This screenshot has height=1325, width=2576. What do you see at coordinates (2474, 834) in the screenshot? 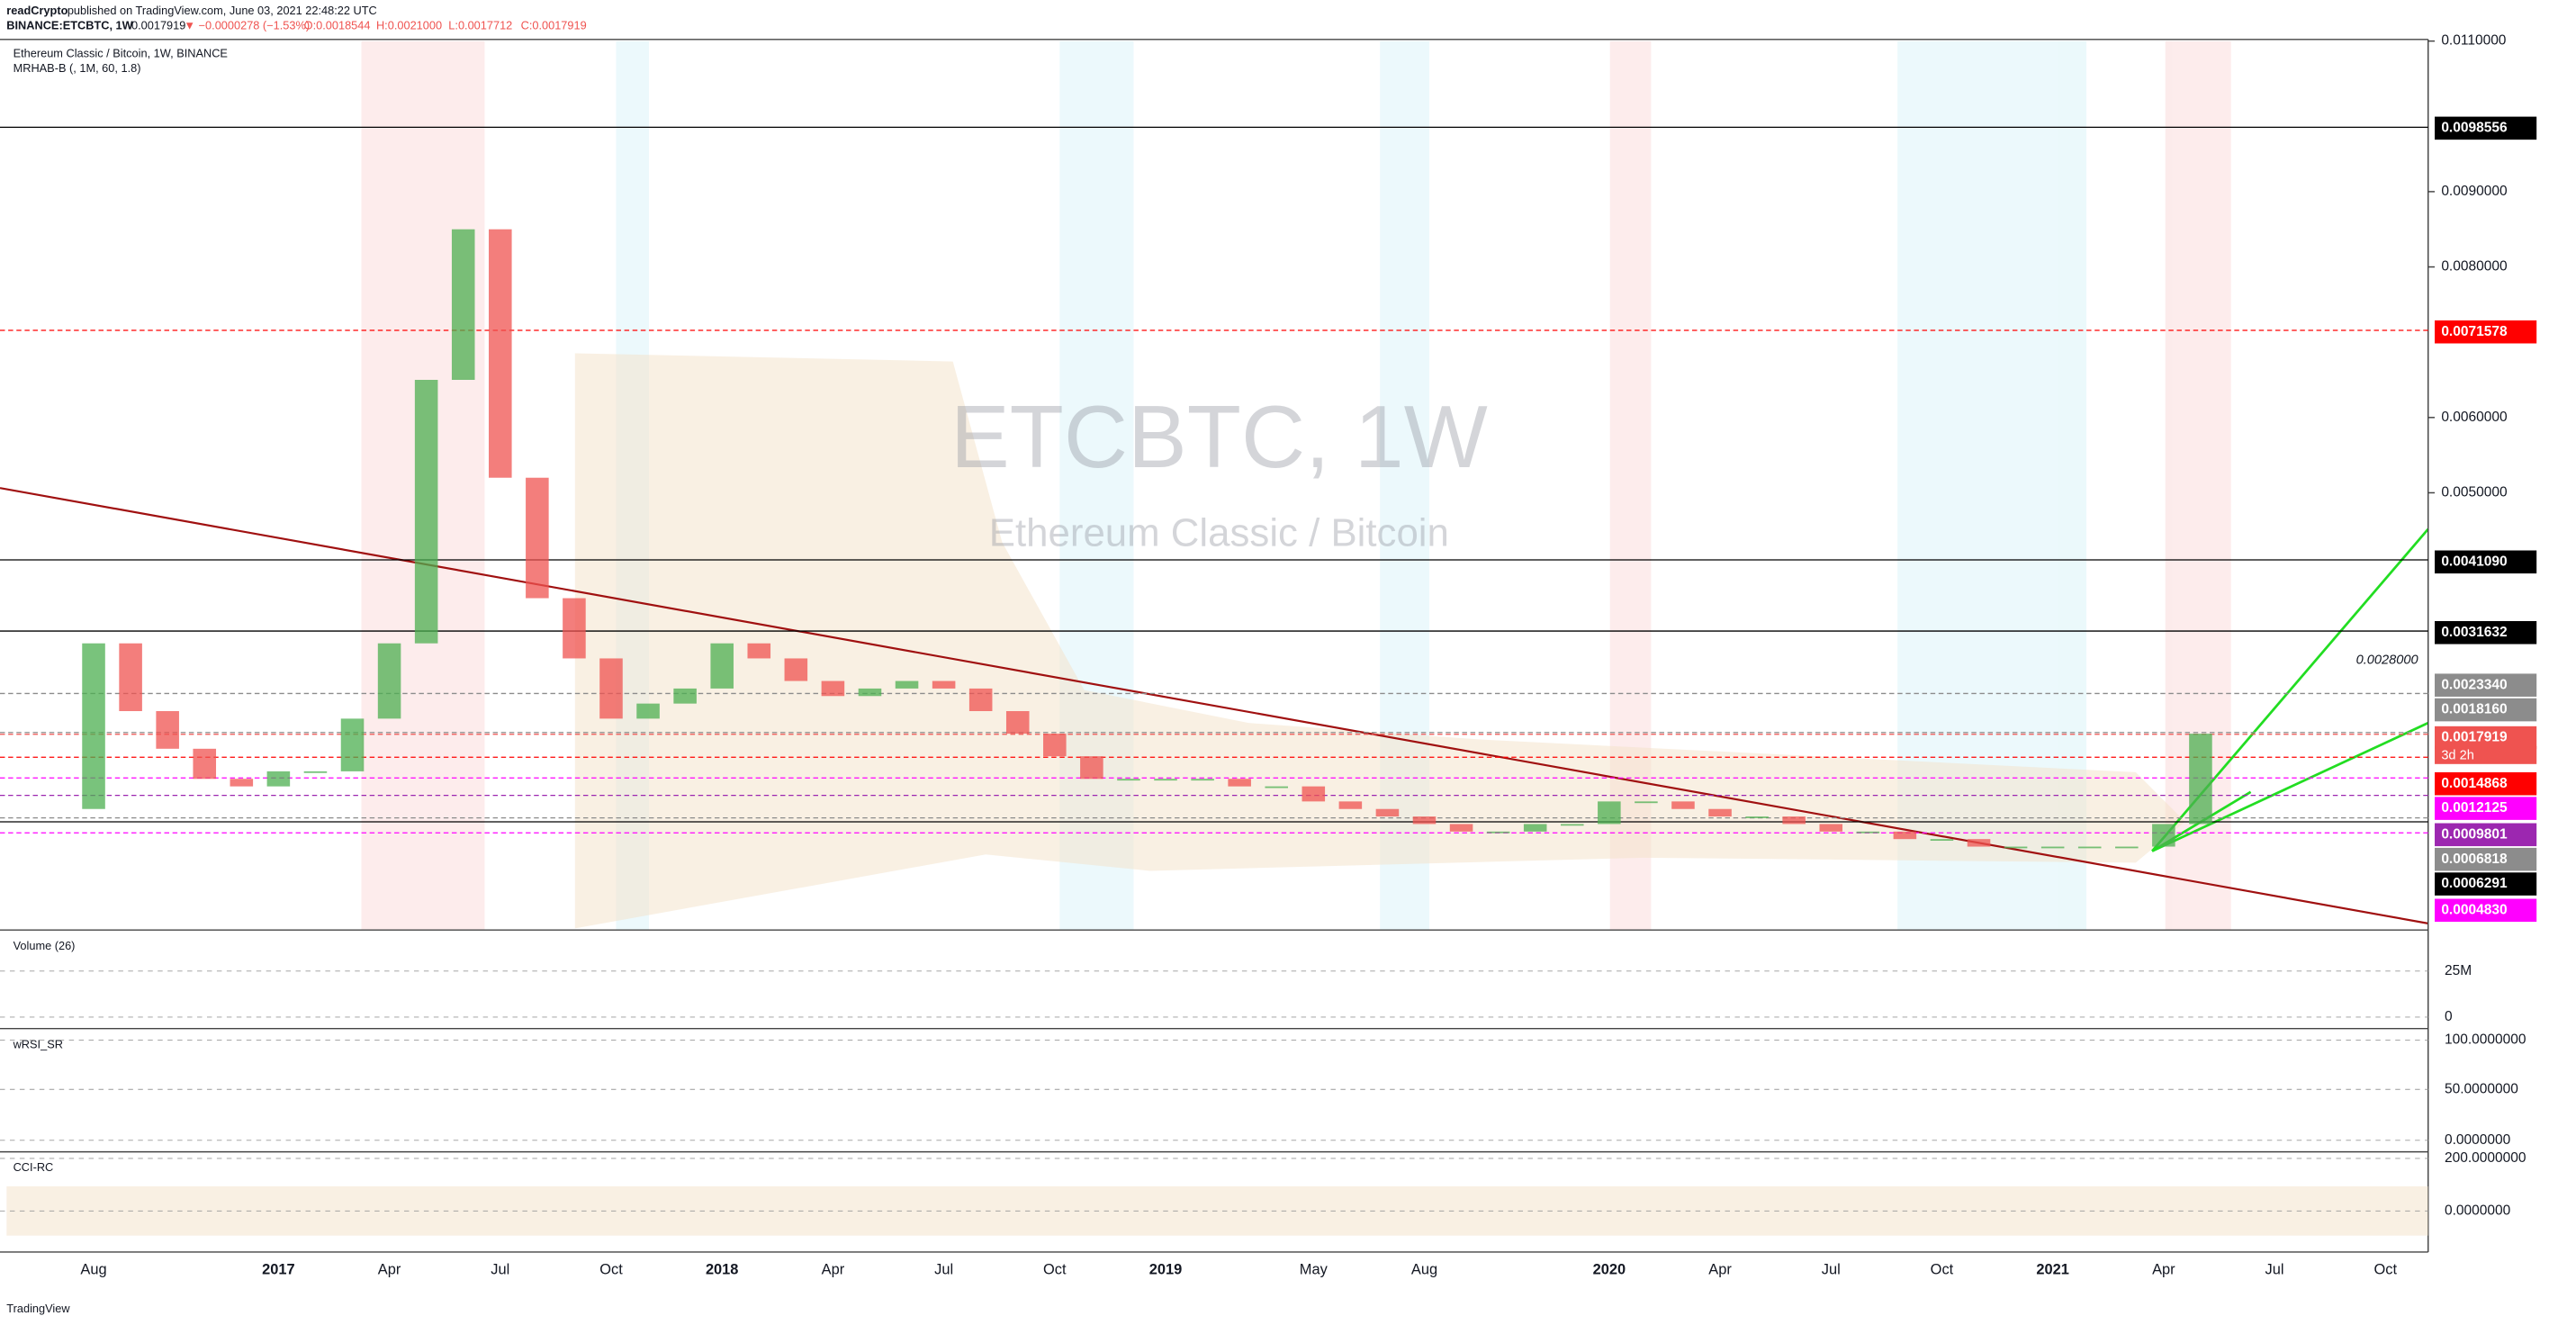
I see `price-label: 0.0009801` at bounding box center [2474, 834].